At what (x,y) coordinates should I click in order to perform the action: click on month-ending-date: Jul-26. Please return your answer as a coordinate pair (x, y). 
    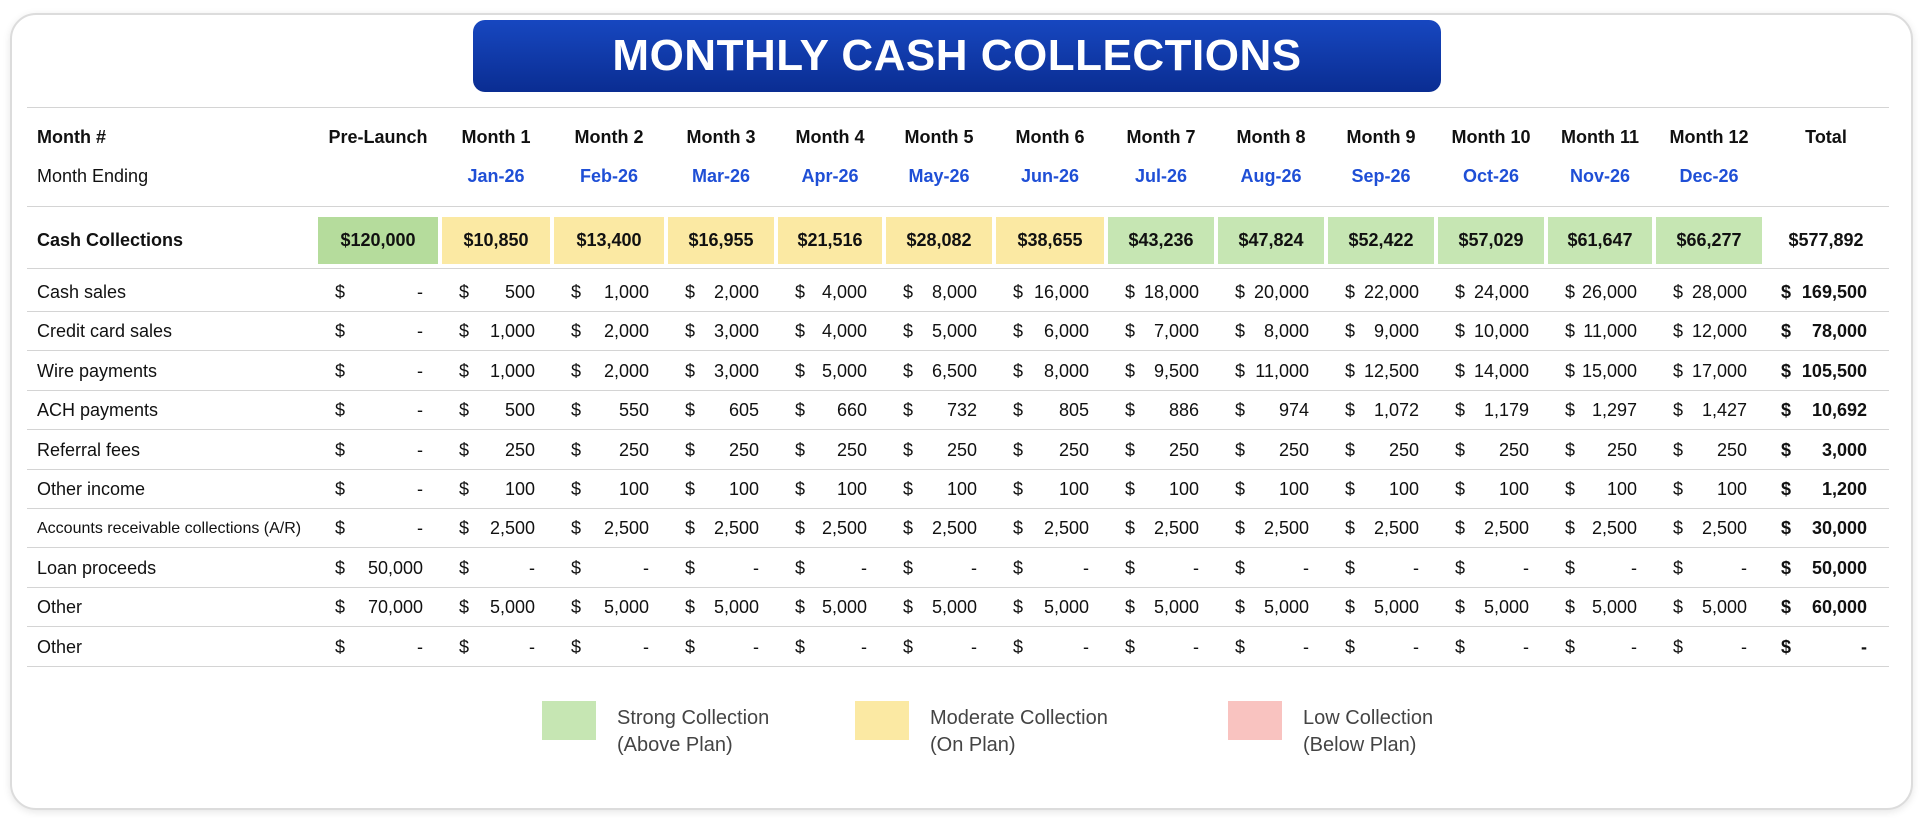
    Looking at the image, I should click on (1161, 175).